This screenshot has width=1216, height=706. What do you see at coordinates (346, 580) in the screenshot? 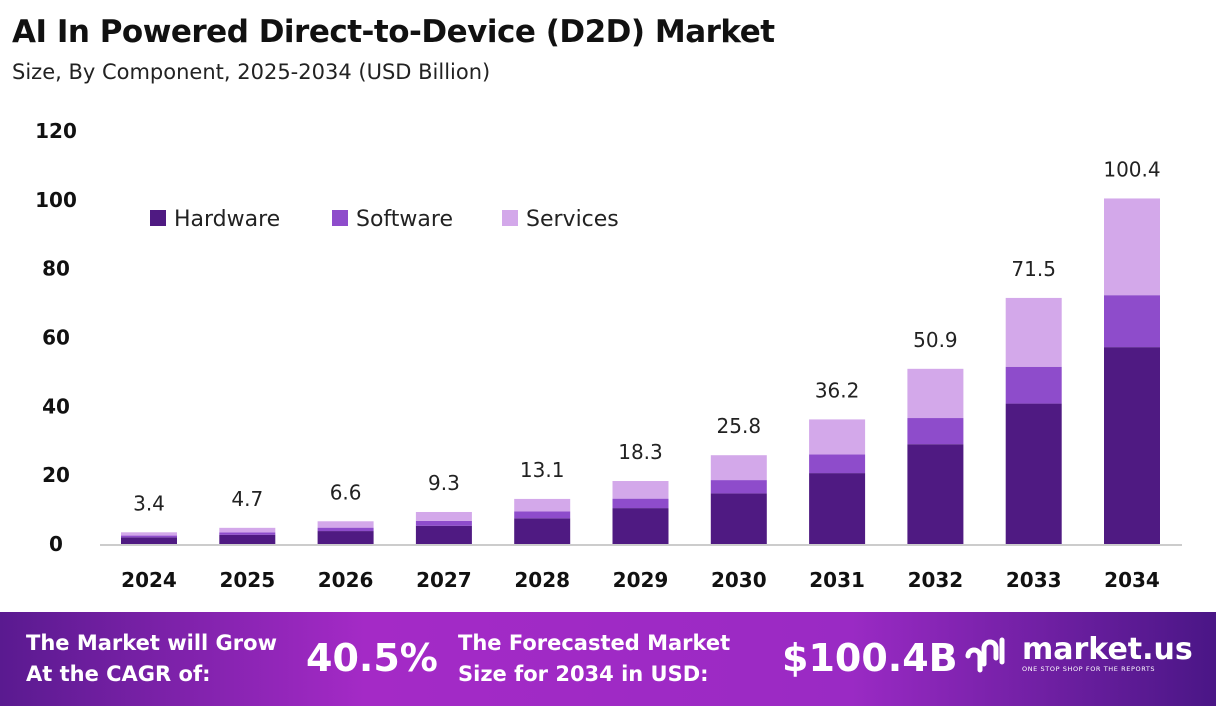
I see `x-tick-label: 2026` at bounding box center [346, 580].